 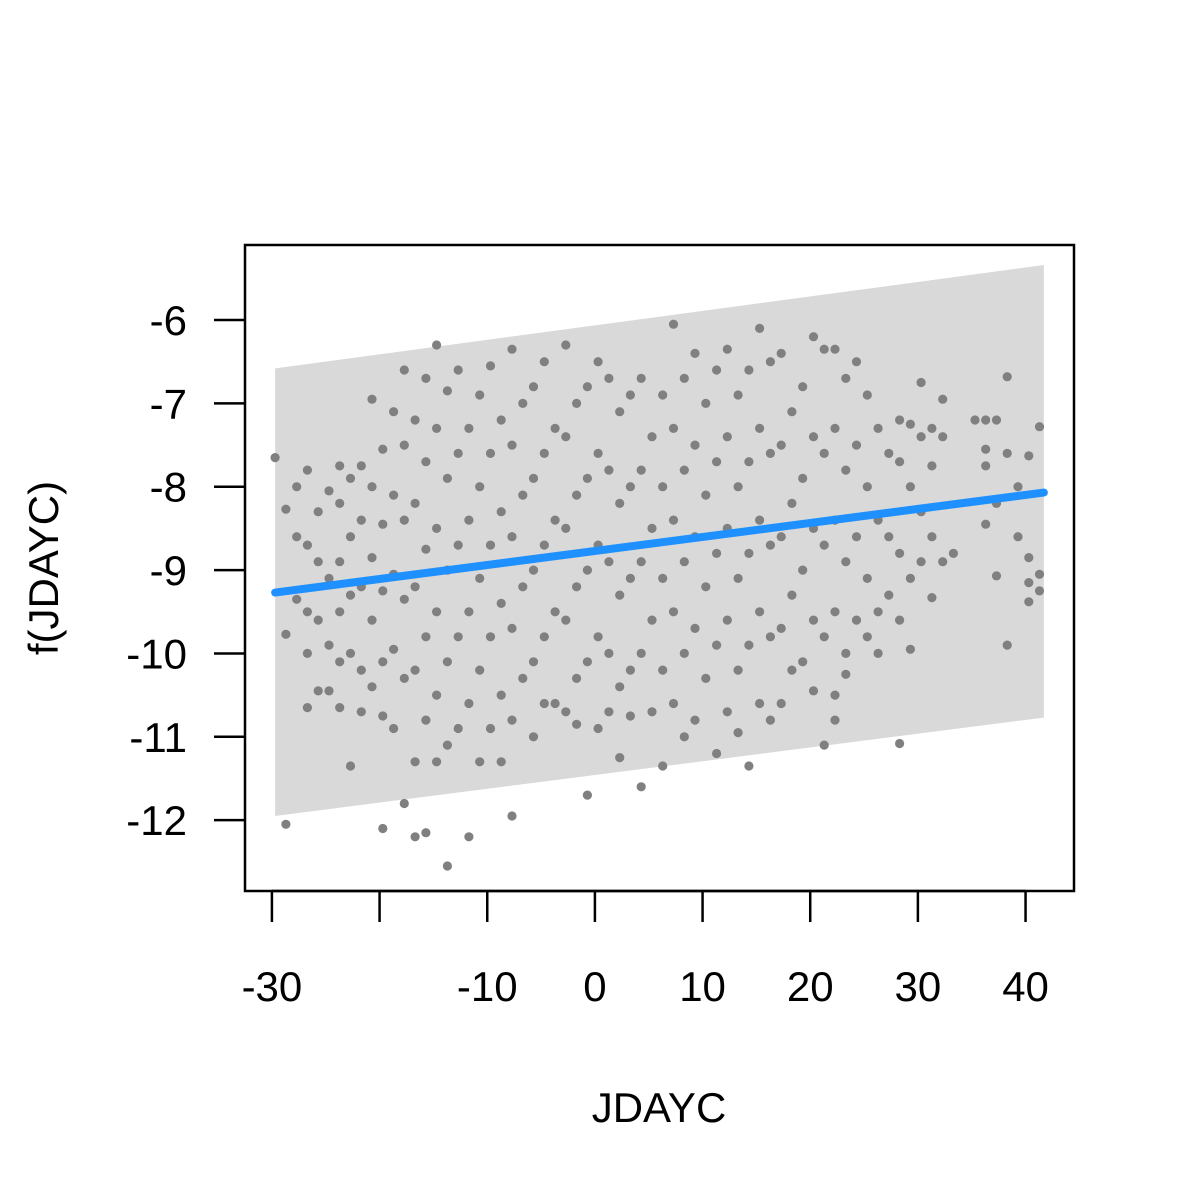 I want to click on y-tick-label: -9, so click(x=168, y=570).